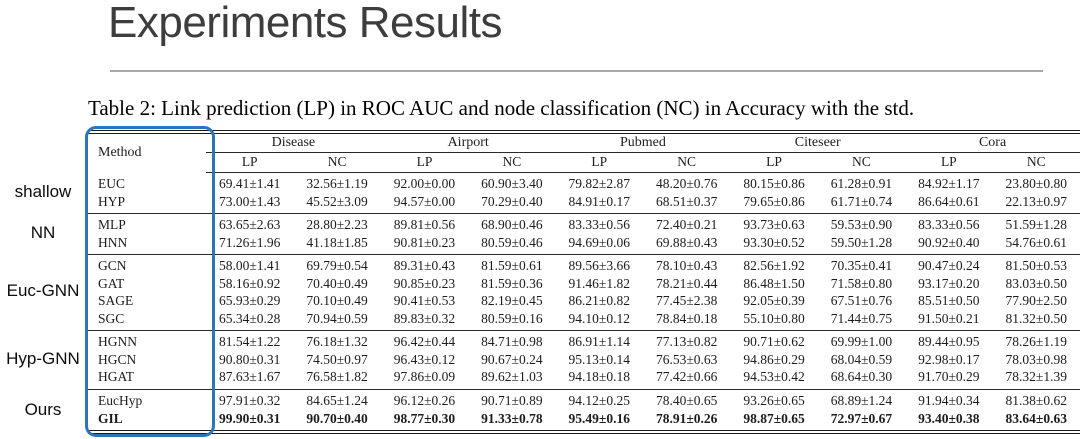 This screenshot has width=1080, height=439. What do you see at coordinates (512, 162) in the screenshot?
I see `metric-header-airport-nc: NC` at bounding box center [512, 162].